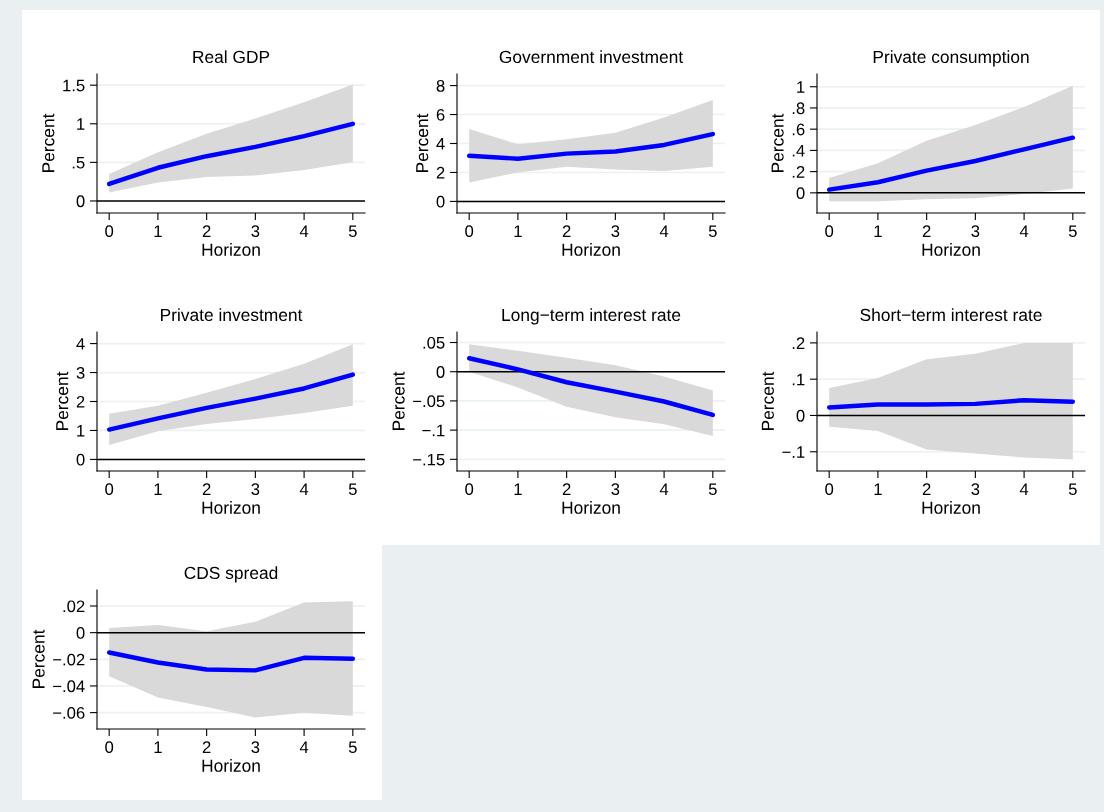 This screenshot has width=1104, height=812. Describe the element at coordinates (798, 108) in the screenshot. I see `y-tick-label: .8` at that location.